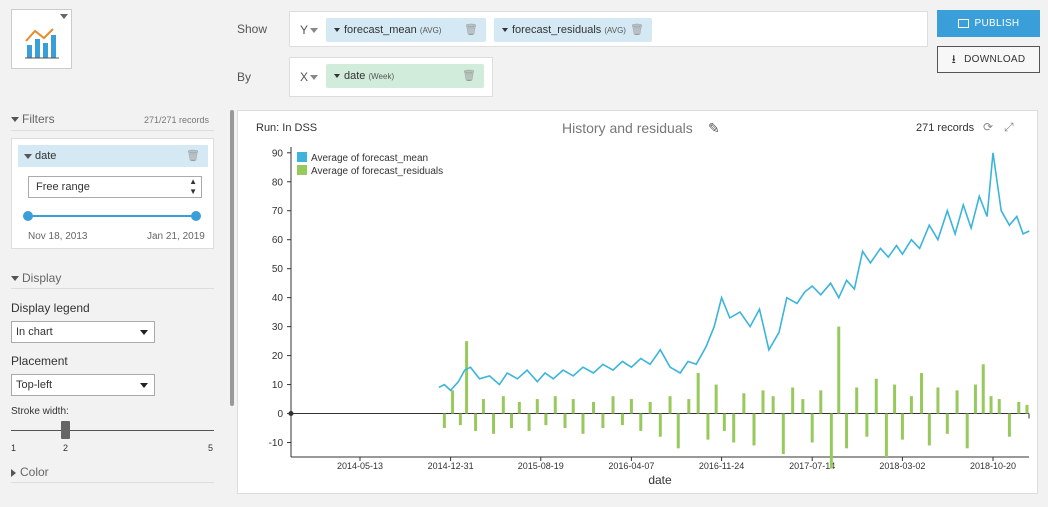 This screenshot has height=507, width=1048. Describe the element at coordinates (39, 361) in the screenshot. I see `placement-label: Placement` at that location.